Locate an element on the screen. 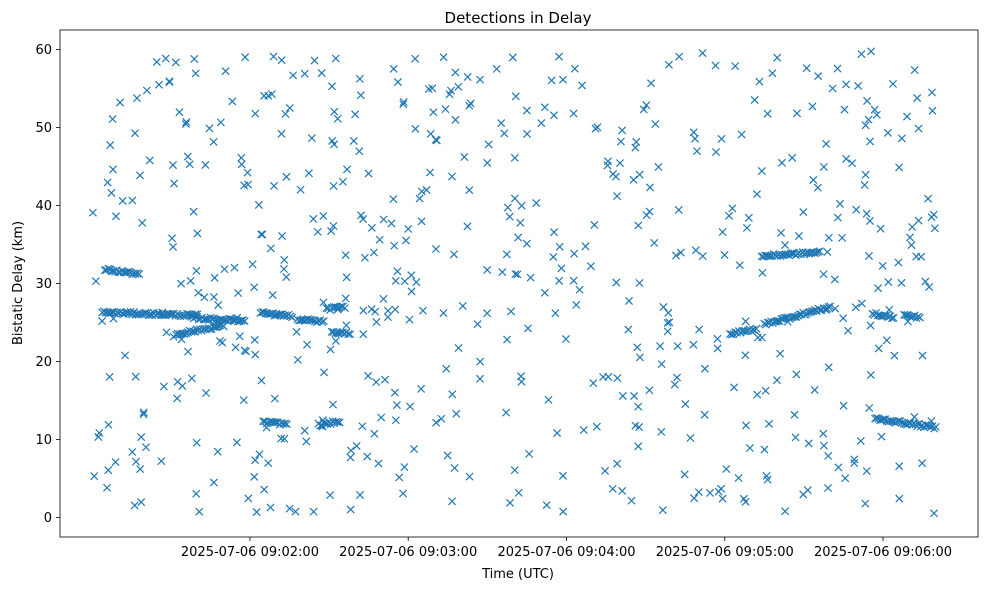  y-tick-label: 40 is located at coordinates (43, 206).